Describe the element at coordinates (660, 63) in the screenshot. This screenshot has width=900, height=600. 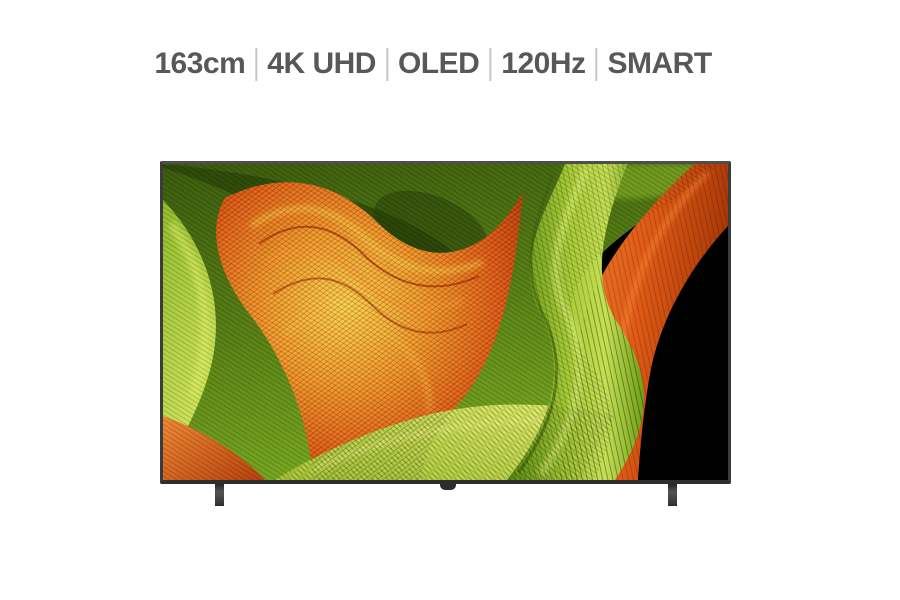
I see `spec-smart: SMART` at that location.